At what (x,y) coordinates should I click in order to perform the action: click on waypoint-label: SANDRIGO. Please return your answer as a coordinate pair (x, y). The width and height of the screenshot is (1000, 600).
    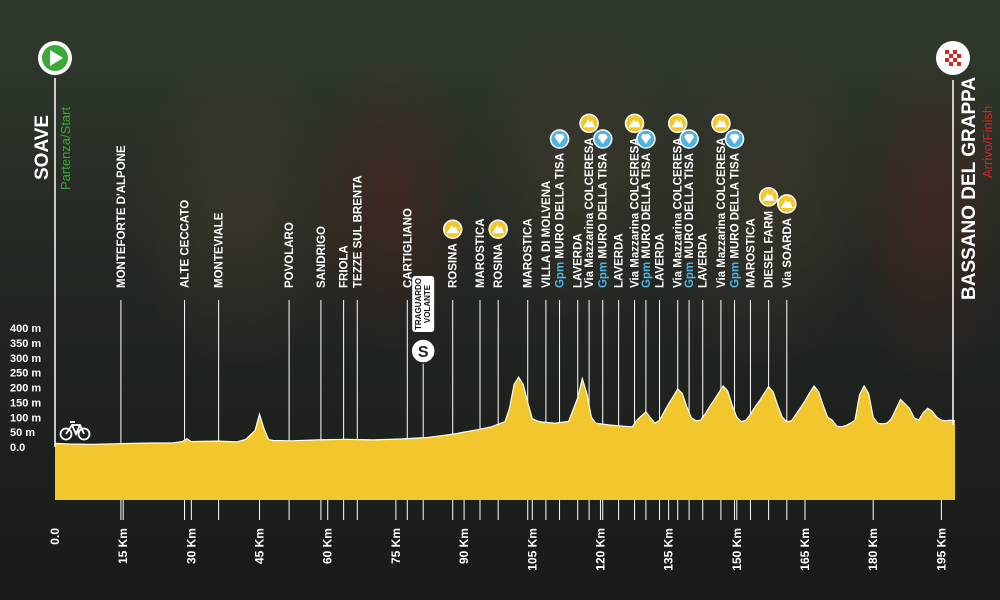
    Looking at the image, I should click on (322, 257).